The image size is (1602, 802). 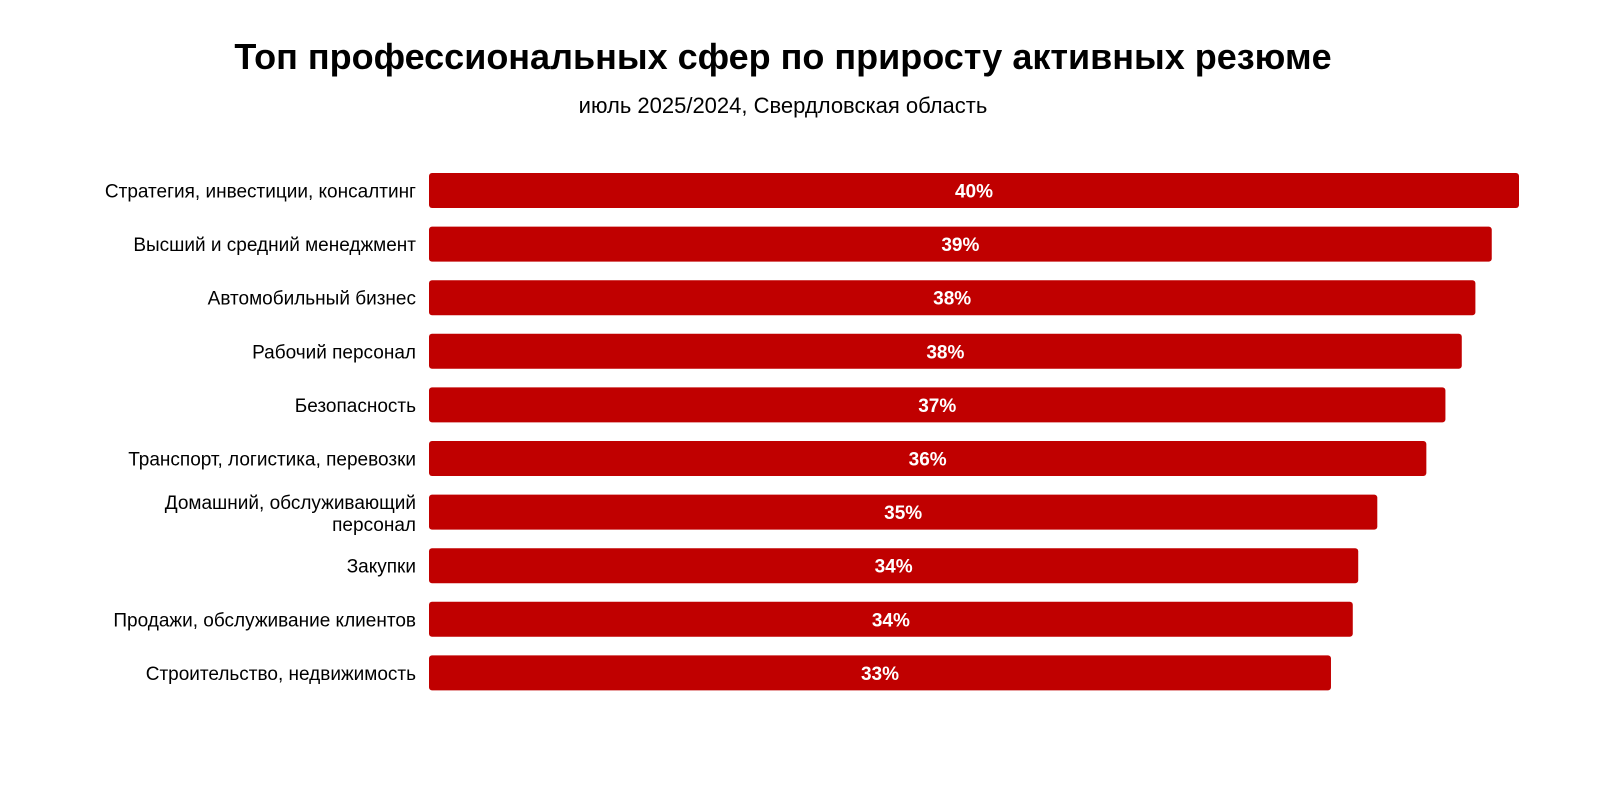 I want to click on category-label: Закупки, so click(x=381, y=567).